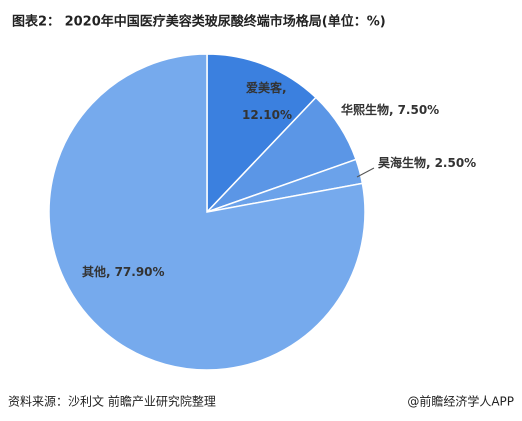 This screenshot has height=421, width=522. I want to click on label-name: 昊海生物, so click(402, 162).